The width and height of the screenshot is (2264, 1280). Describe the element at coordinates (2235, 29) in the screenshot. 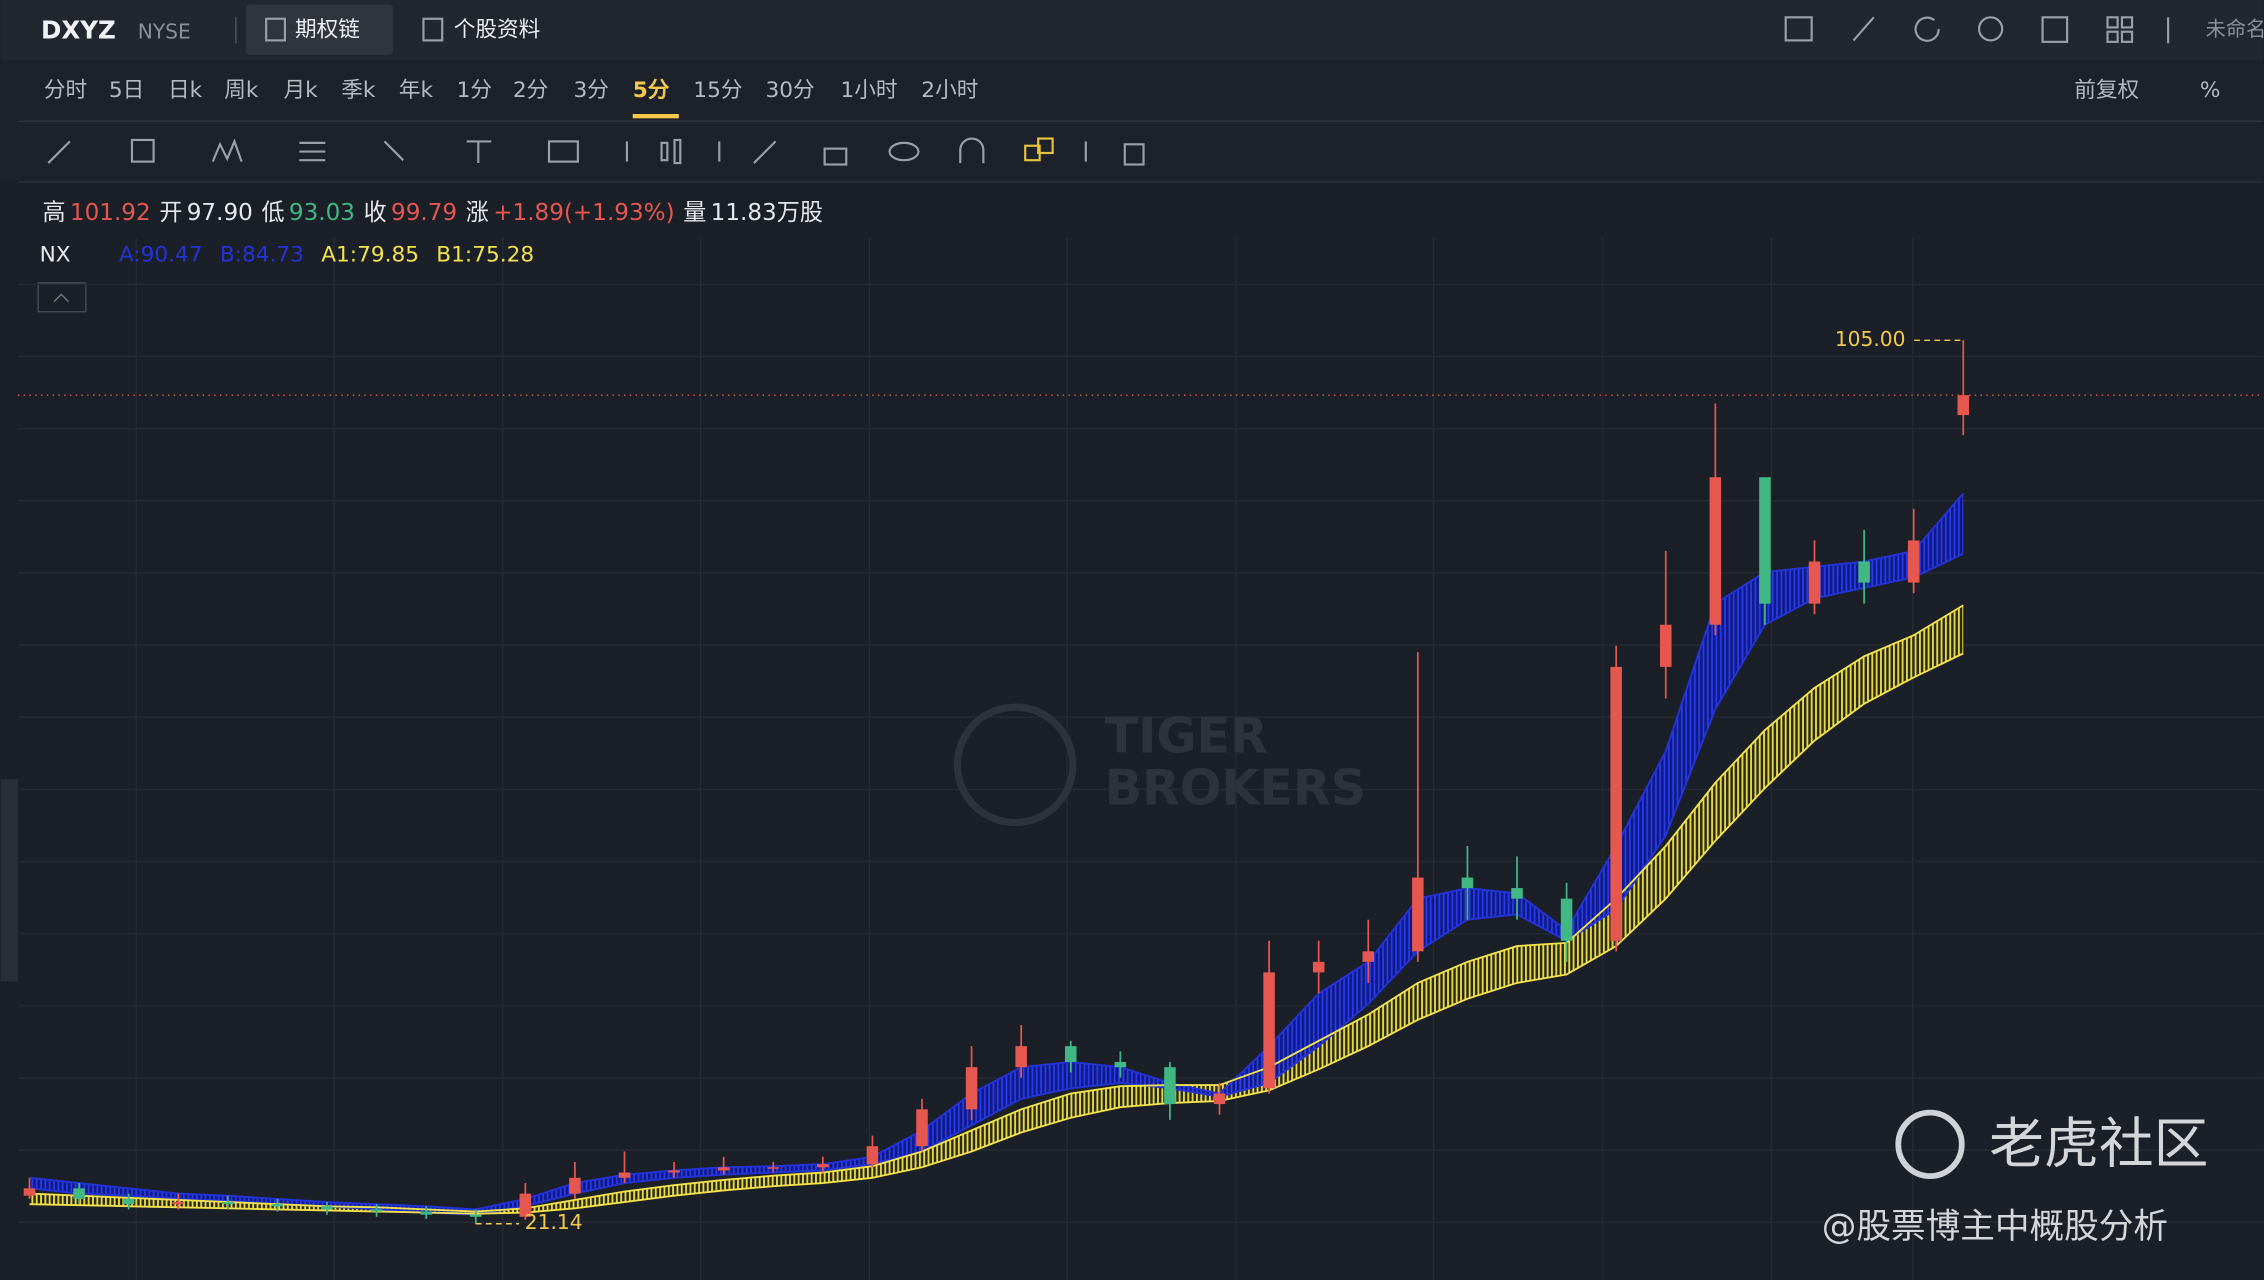

I see `workspace: 未命名` at that location.